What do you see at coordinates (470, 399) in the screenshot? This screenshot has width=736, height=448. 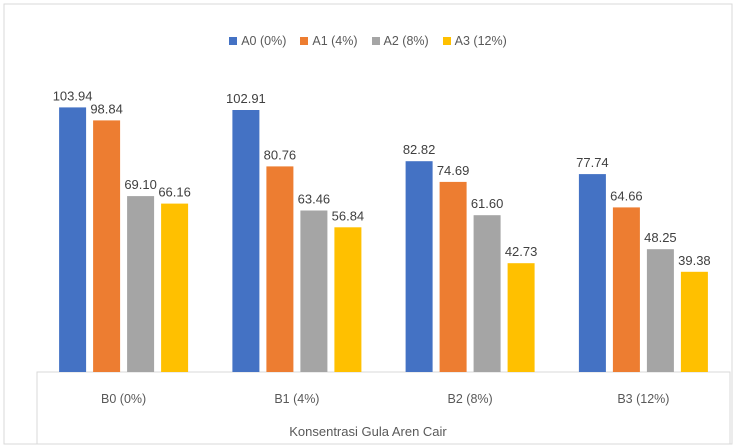 I see `tick-label-2: B2 (8%)` at bounding box center [470, 399].